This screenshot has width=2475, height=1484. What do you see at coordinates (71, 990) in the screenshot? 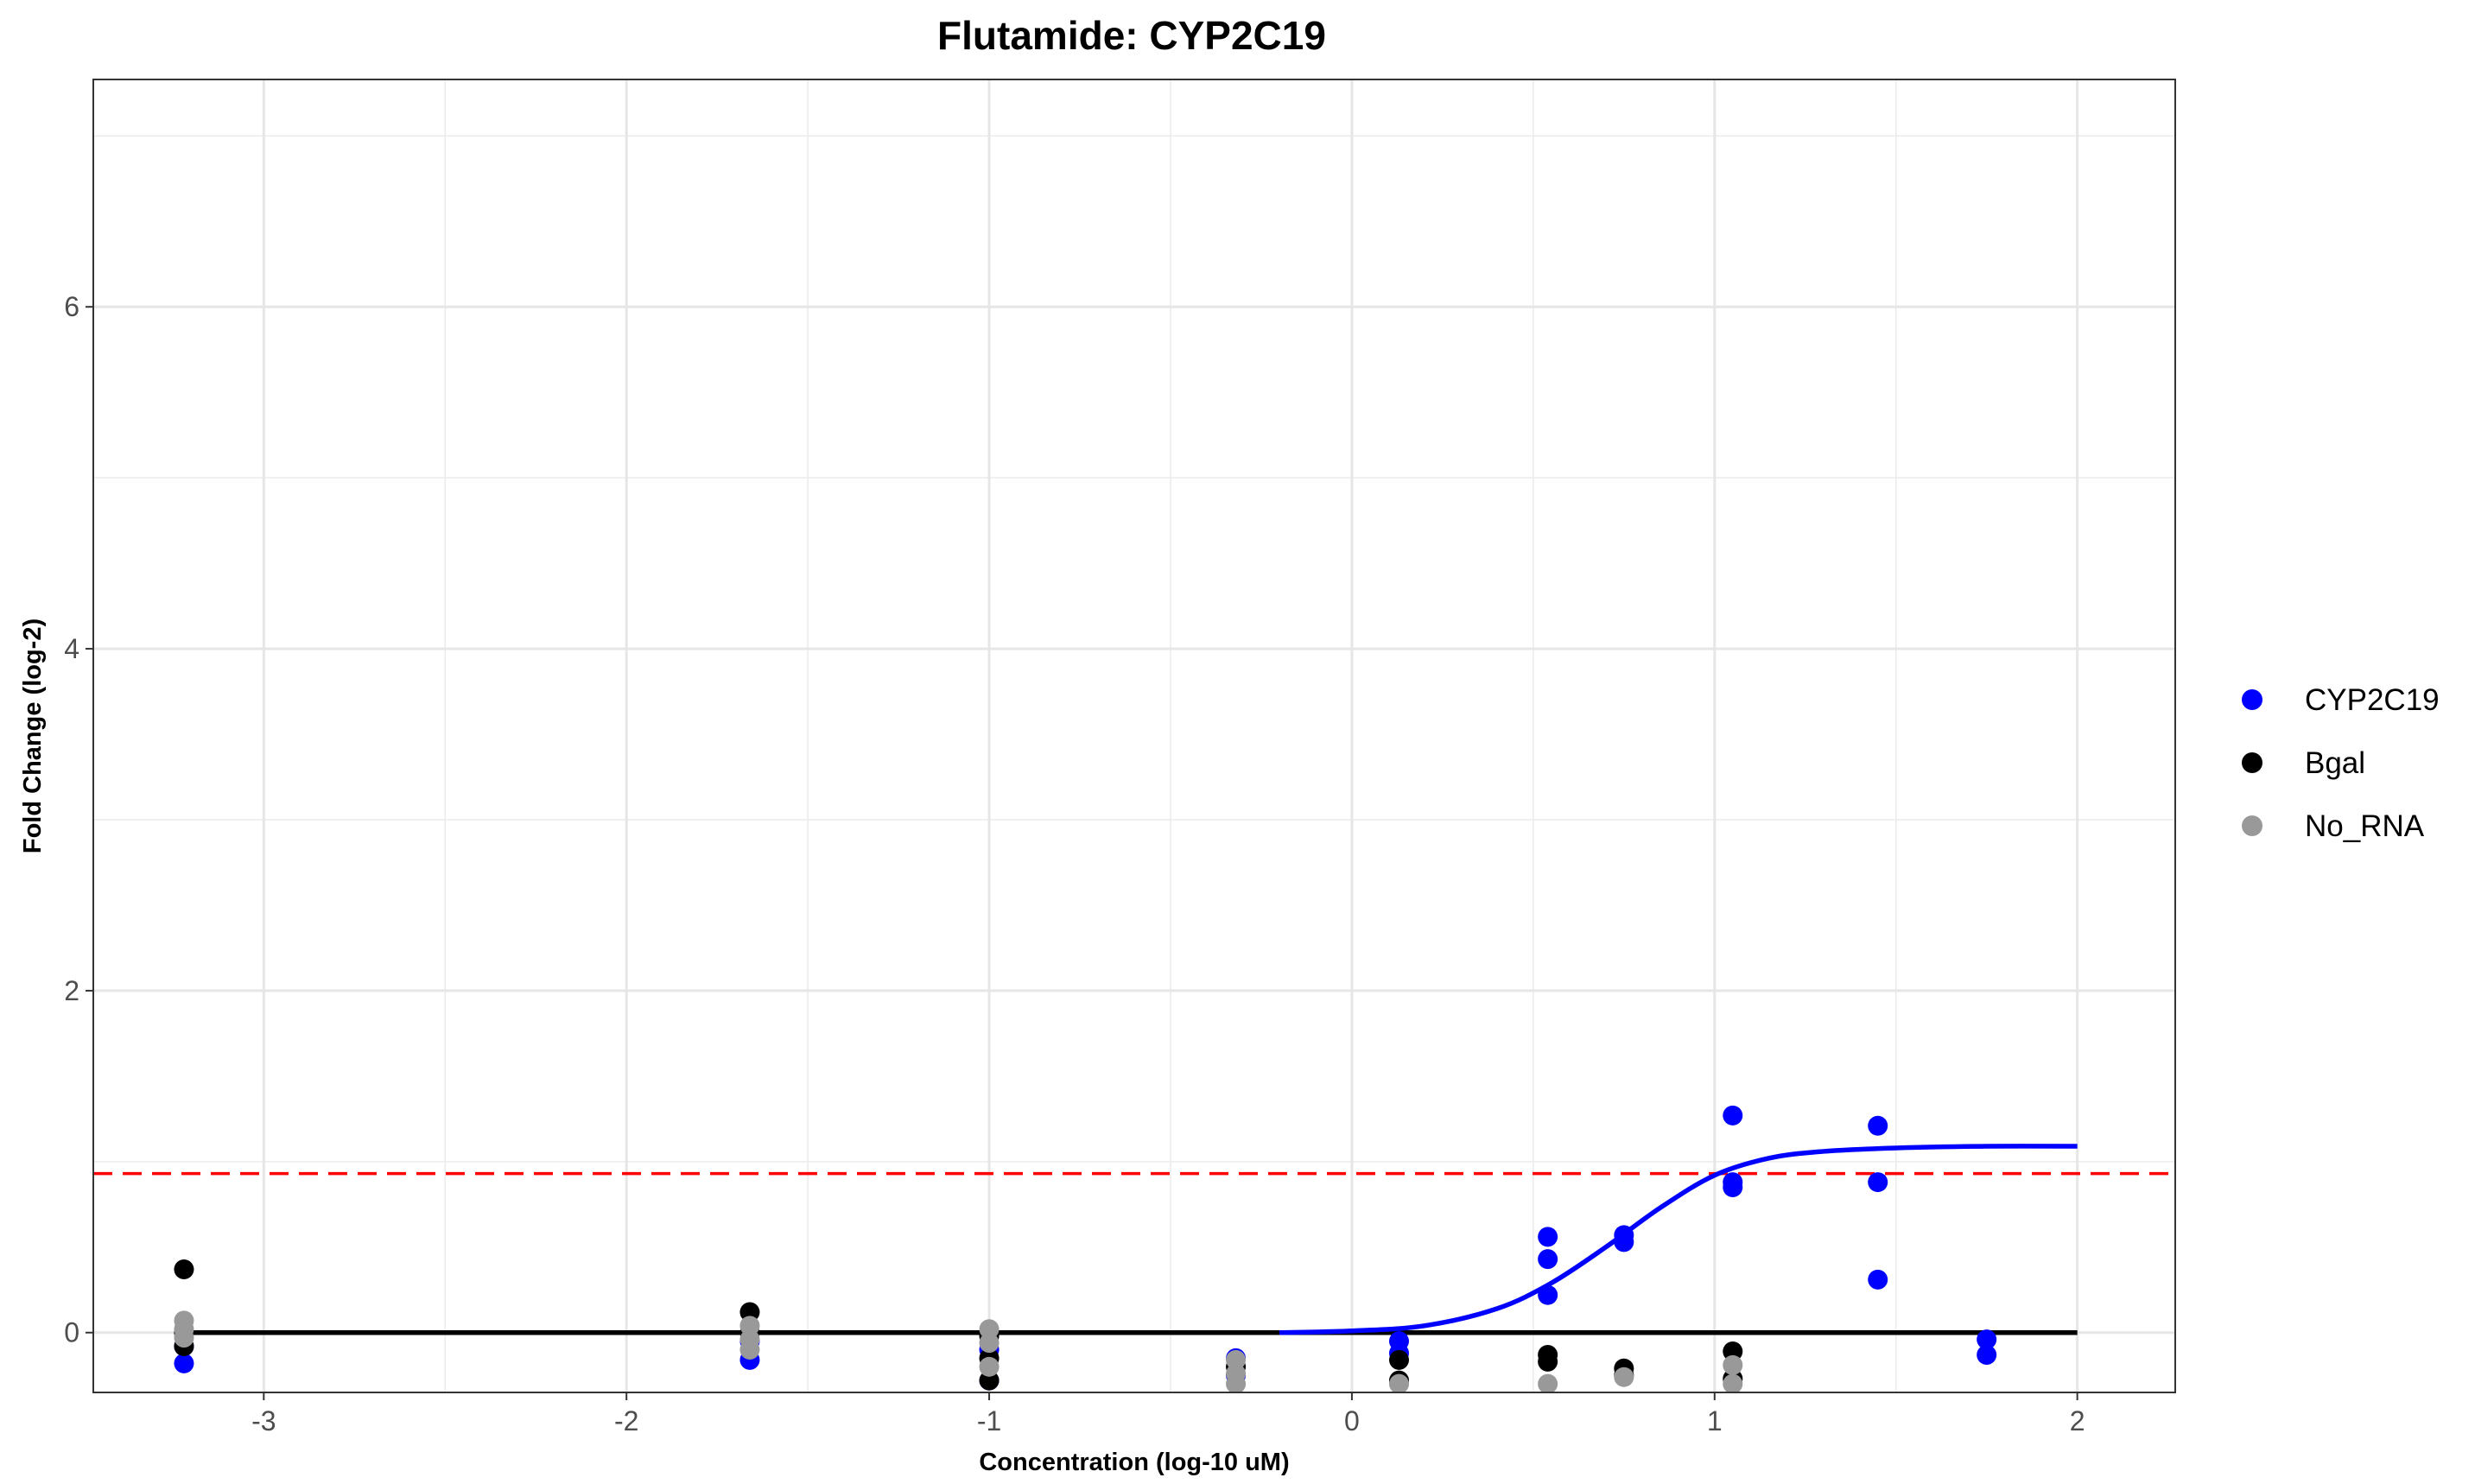
I see `y-tick-label: 2` at bounding box center [71, 990].